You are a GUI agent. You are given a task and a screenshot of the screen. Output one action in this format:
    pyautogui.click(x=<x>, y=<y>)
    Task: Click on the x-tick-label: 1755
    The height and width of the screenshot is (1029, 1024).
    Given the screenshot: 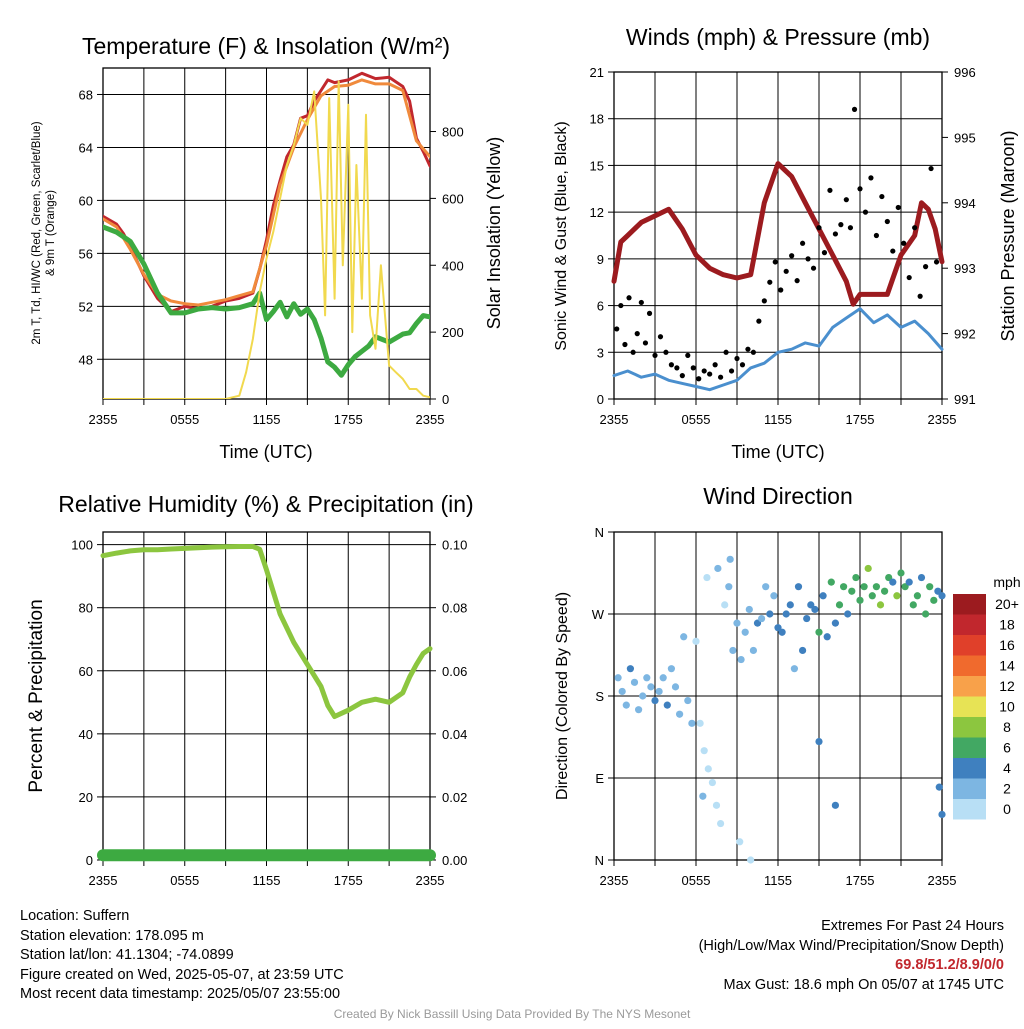 What is the action you would take?
    pyautogui.click(x=348, y=419)
    